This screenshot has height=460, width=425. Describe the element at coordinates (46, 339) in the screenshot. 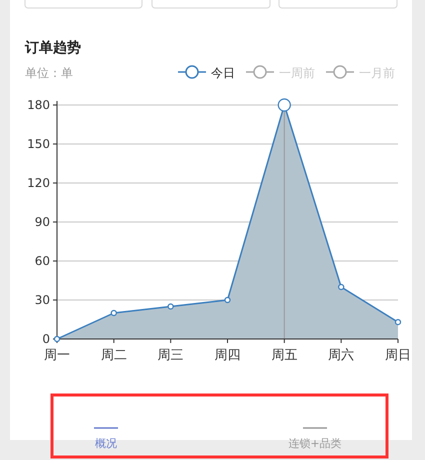

I see `y-tick-label: 0` at that location.